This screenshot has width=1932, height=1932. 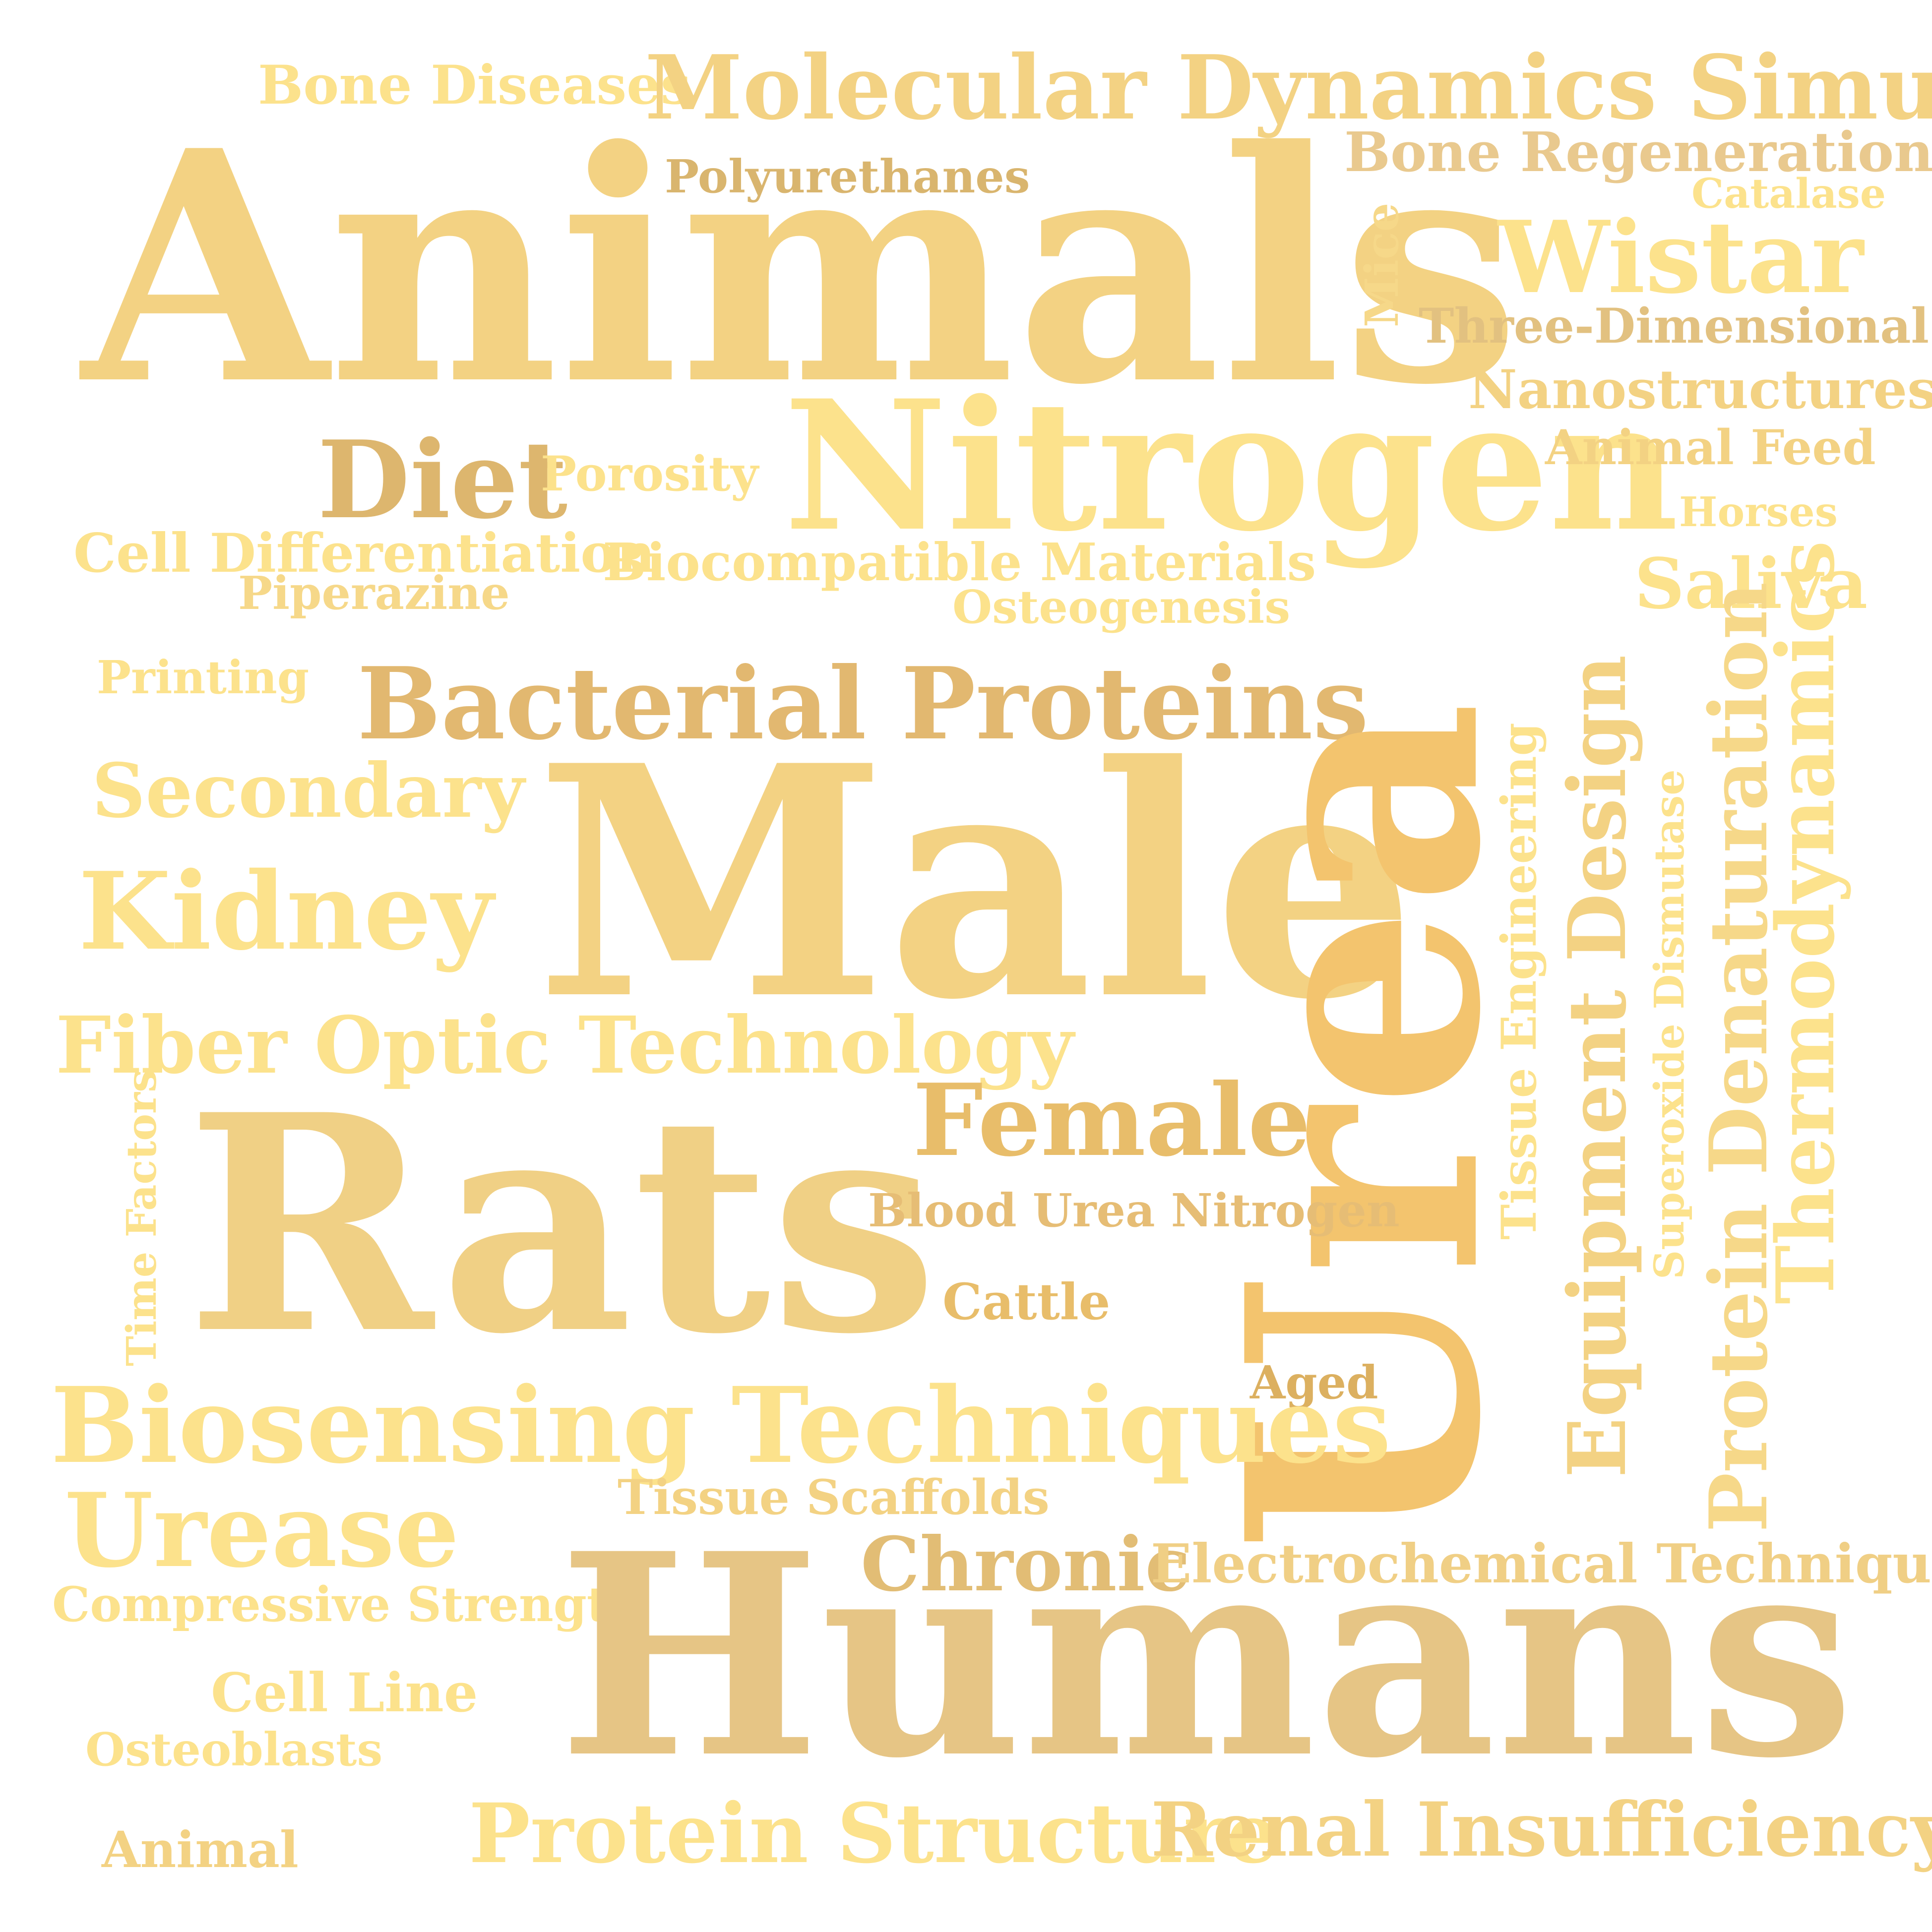 What do you see at coordinates (203, 677) in the screenshot?
I see `word-printing: Printing` at bounding box center [203, 677].